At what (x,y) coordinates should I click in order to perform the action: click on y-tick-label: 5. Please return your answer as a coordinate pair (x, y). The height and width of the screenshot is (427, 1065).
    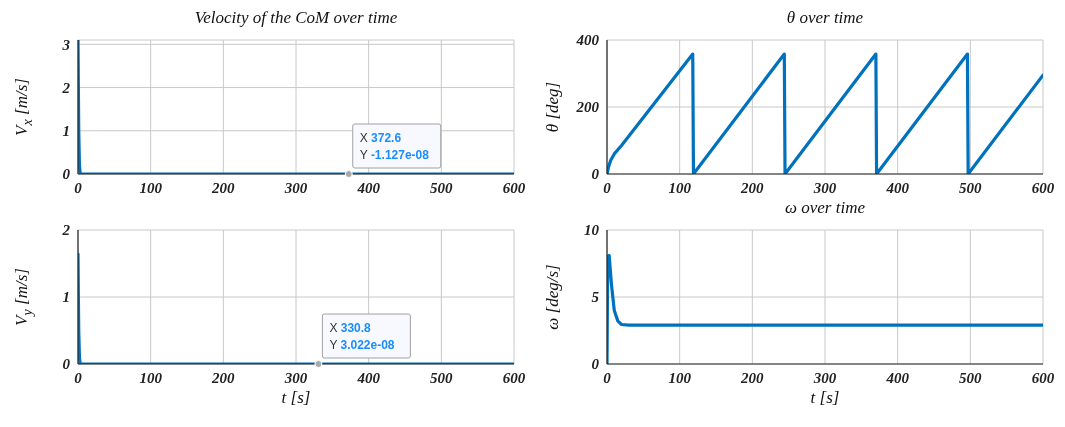
    Looking at the image, I should click on (595, 297).